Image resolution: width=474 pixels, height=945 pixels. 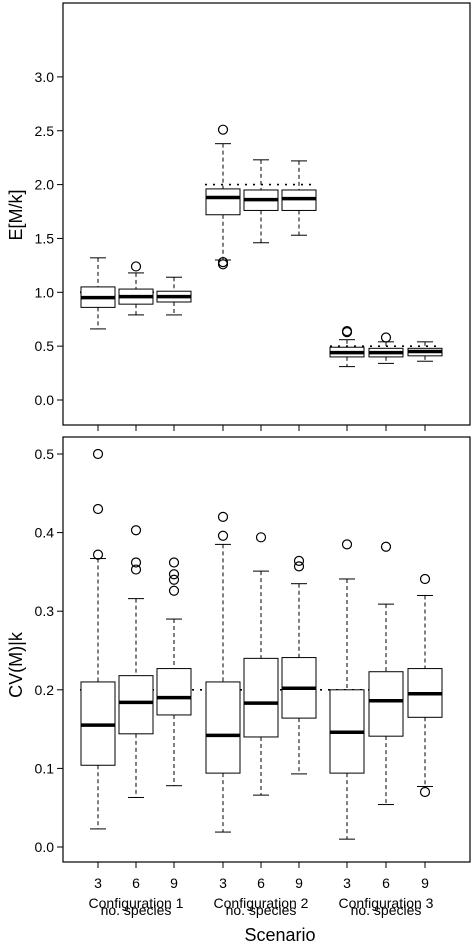 What do you see at coordinates (45, 77) in the screenshot?
I see `y-tick-label: 3.0` at bounding box center [45, 77].